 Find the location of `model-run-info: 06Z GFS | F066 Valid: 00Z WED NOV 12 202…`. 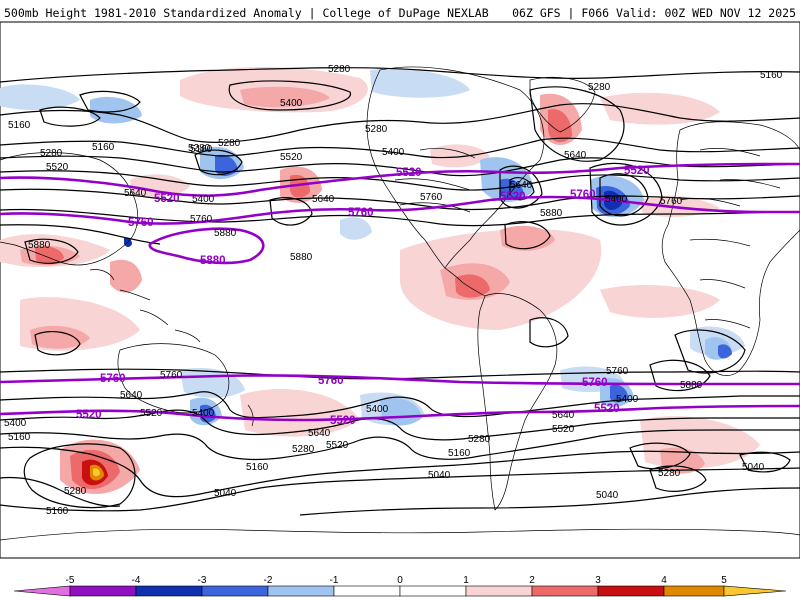

model-run-info: 06Z GFS | F066 Valid: 00Z WED NOV 12 202… is located at coordinates (654, 13).